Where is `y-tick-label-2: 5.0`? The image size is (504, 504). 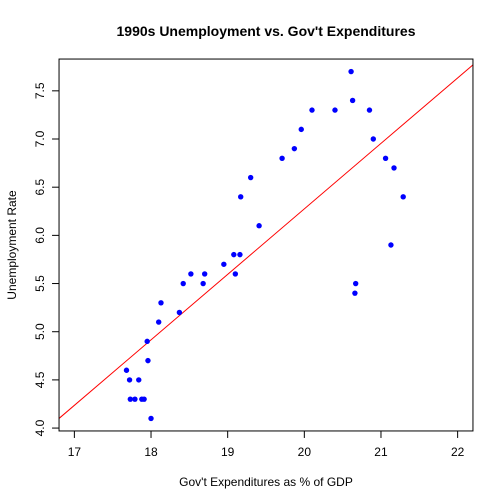
y-tick-label-2: 5.0 is located at coordinates (40, 331).